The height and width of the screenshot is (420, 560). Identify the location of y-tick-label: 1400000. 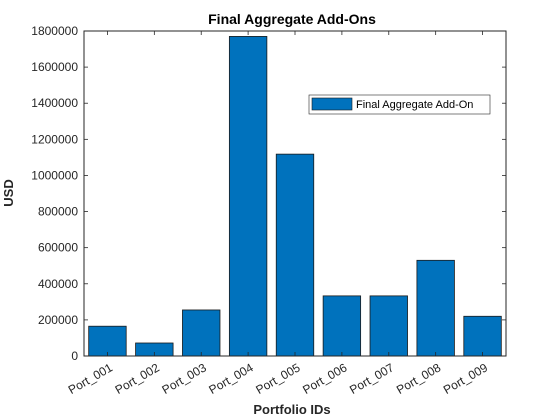
(54, 103).